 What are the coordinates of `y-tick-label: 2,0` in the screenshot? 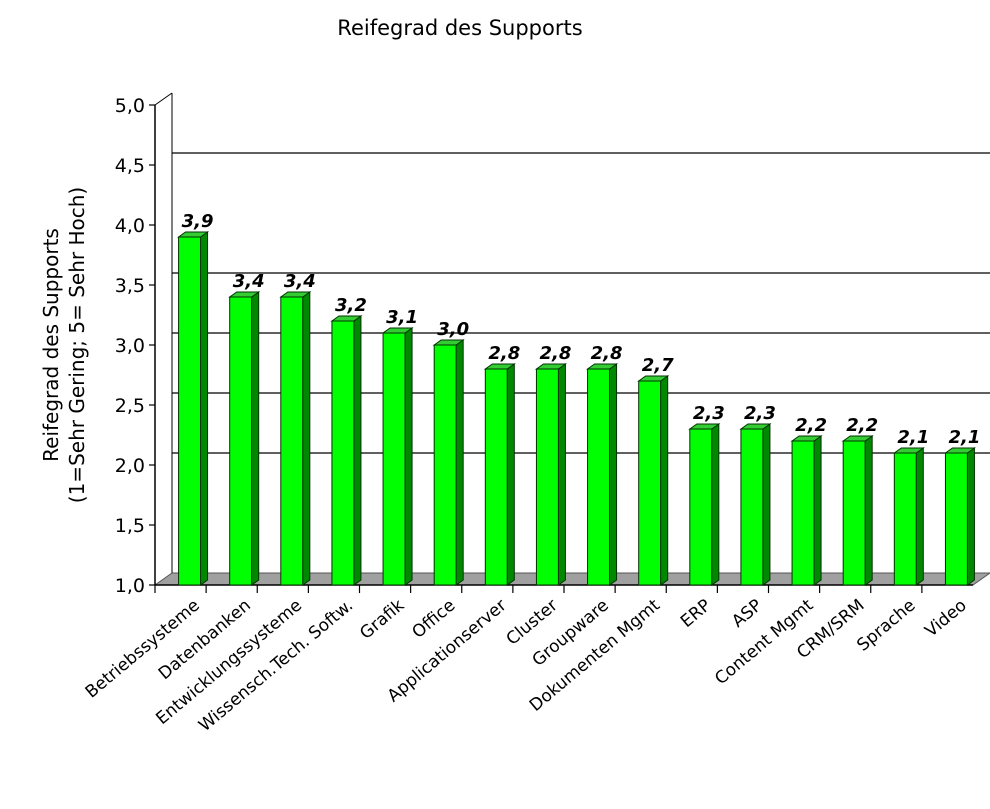 It's located at (130, 466).